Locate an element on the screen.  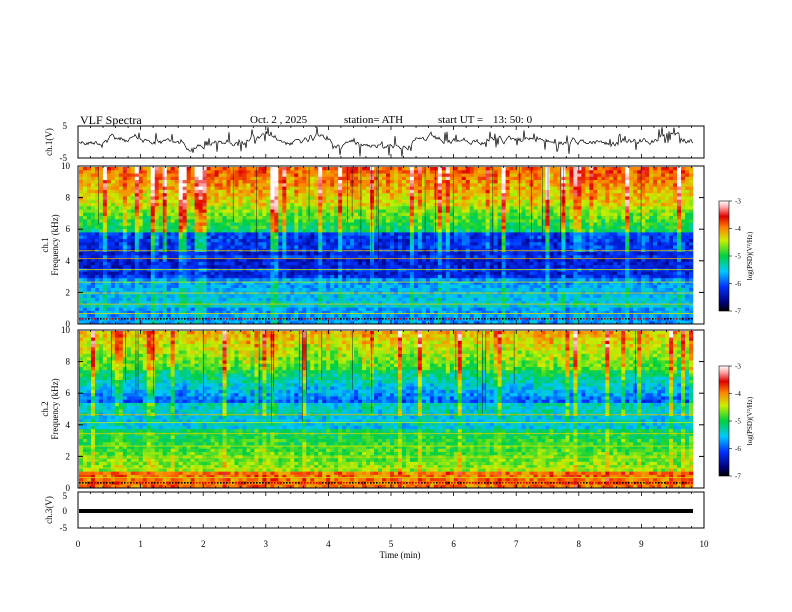
time-tick-label: 8 is located at coordinates (579, 544).